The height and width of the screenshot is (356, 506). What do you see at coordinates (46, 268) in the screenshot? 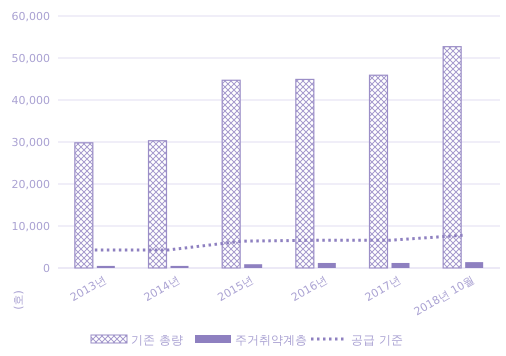
I see `y-tick-label: 0` at bounding box center [46, 268].